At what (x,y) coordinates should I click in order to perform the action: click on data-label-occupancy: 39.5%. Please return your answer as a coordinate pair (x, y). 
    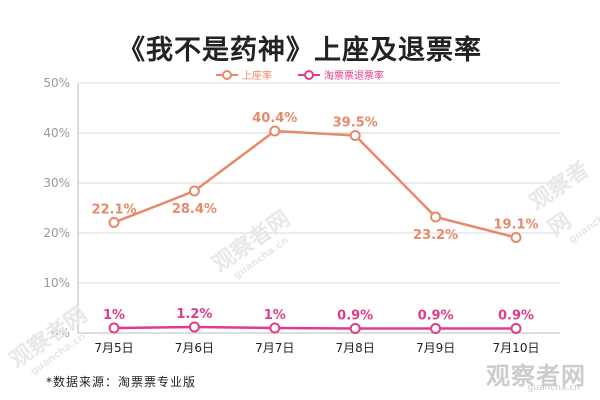
    Looking at the image, I should click on (355, 123).